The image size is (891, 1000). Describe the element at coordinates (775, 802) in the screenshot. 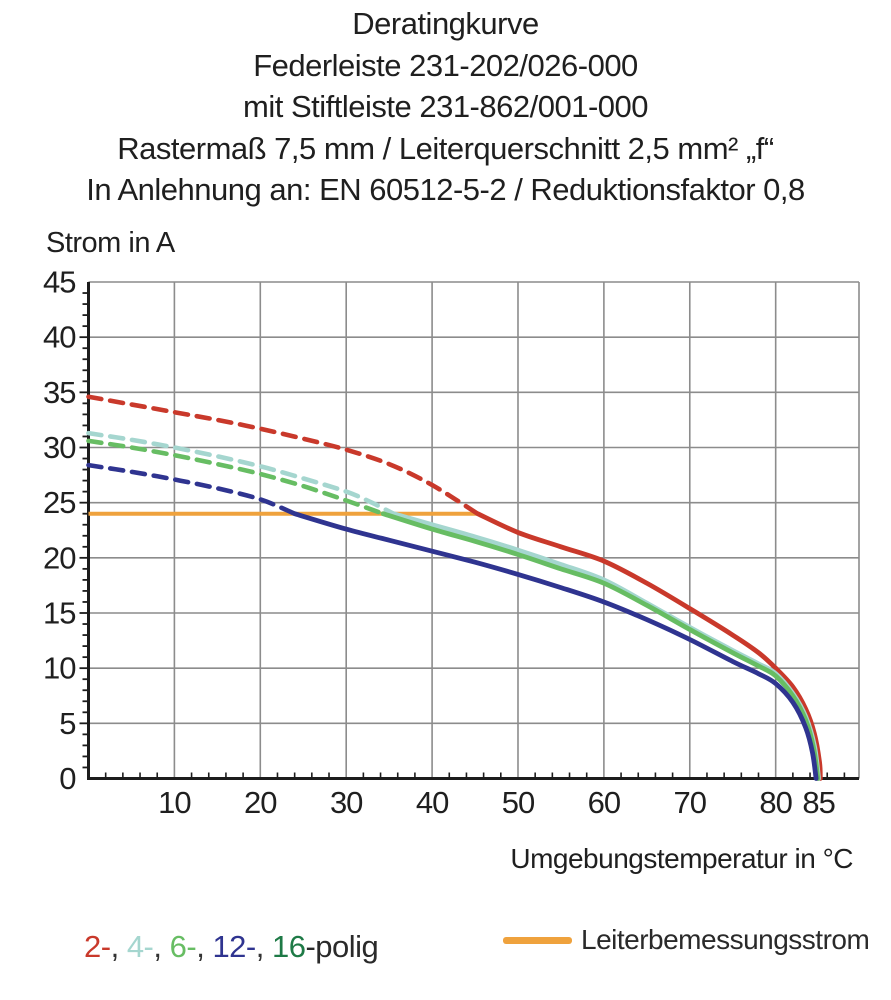

I see `x-tick-label: 80` at that location.